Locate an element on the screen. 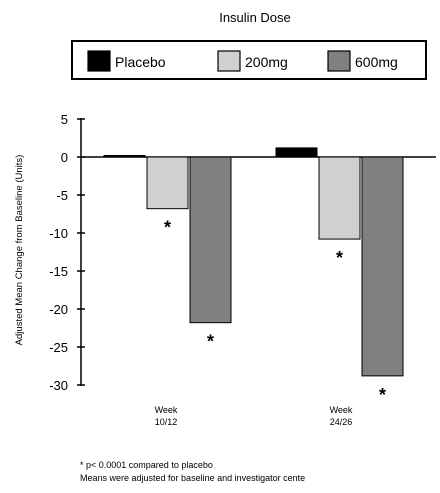 Image resolution: width=440 pixels, height=493 pixels. x-category-label-line2: 24/26 is located at coordinates (341, 422).